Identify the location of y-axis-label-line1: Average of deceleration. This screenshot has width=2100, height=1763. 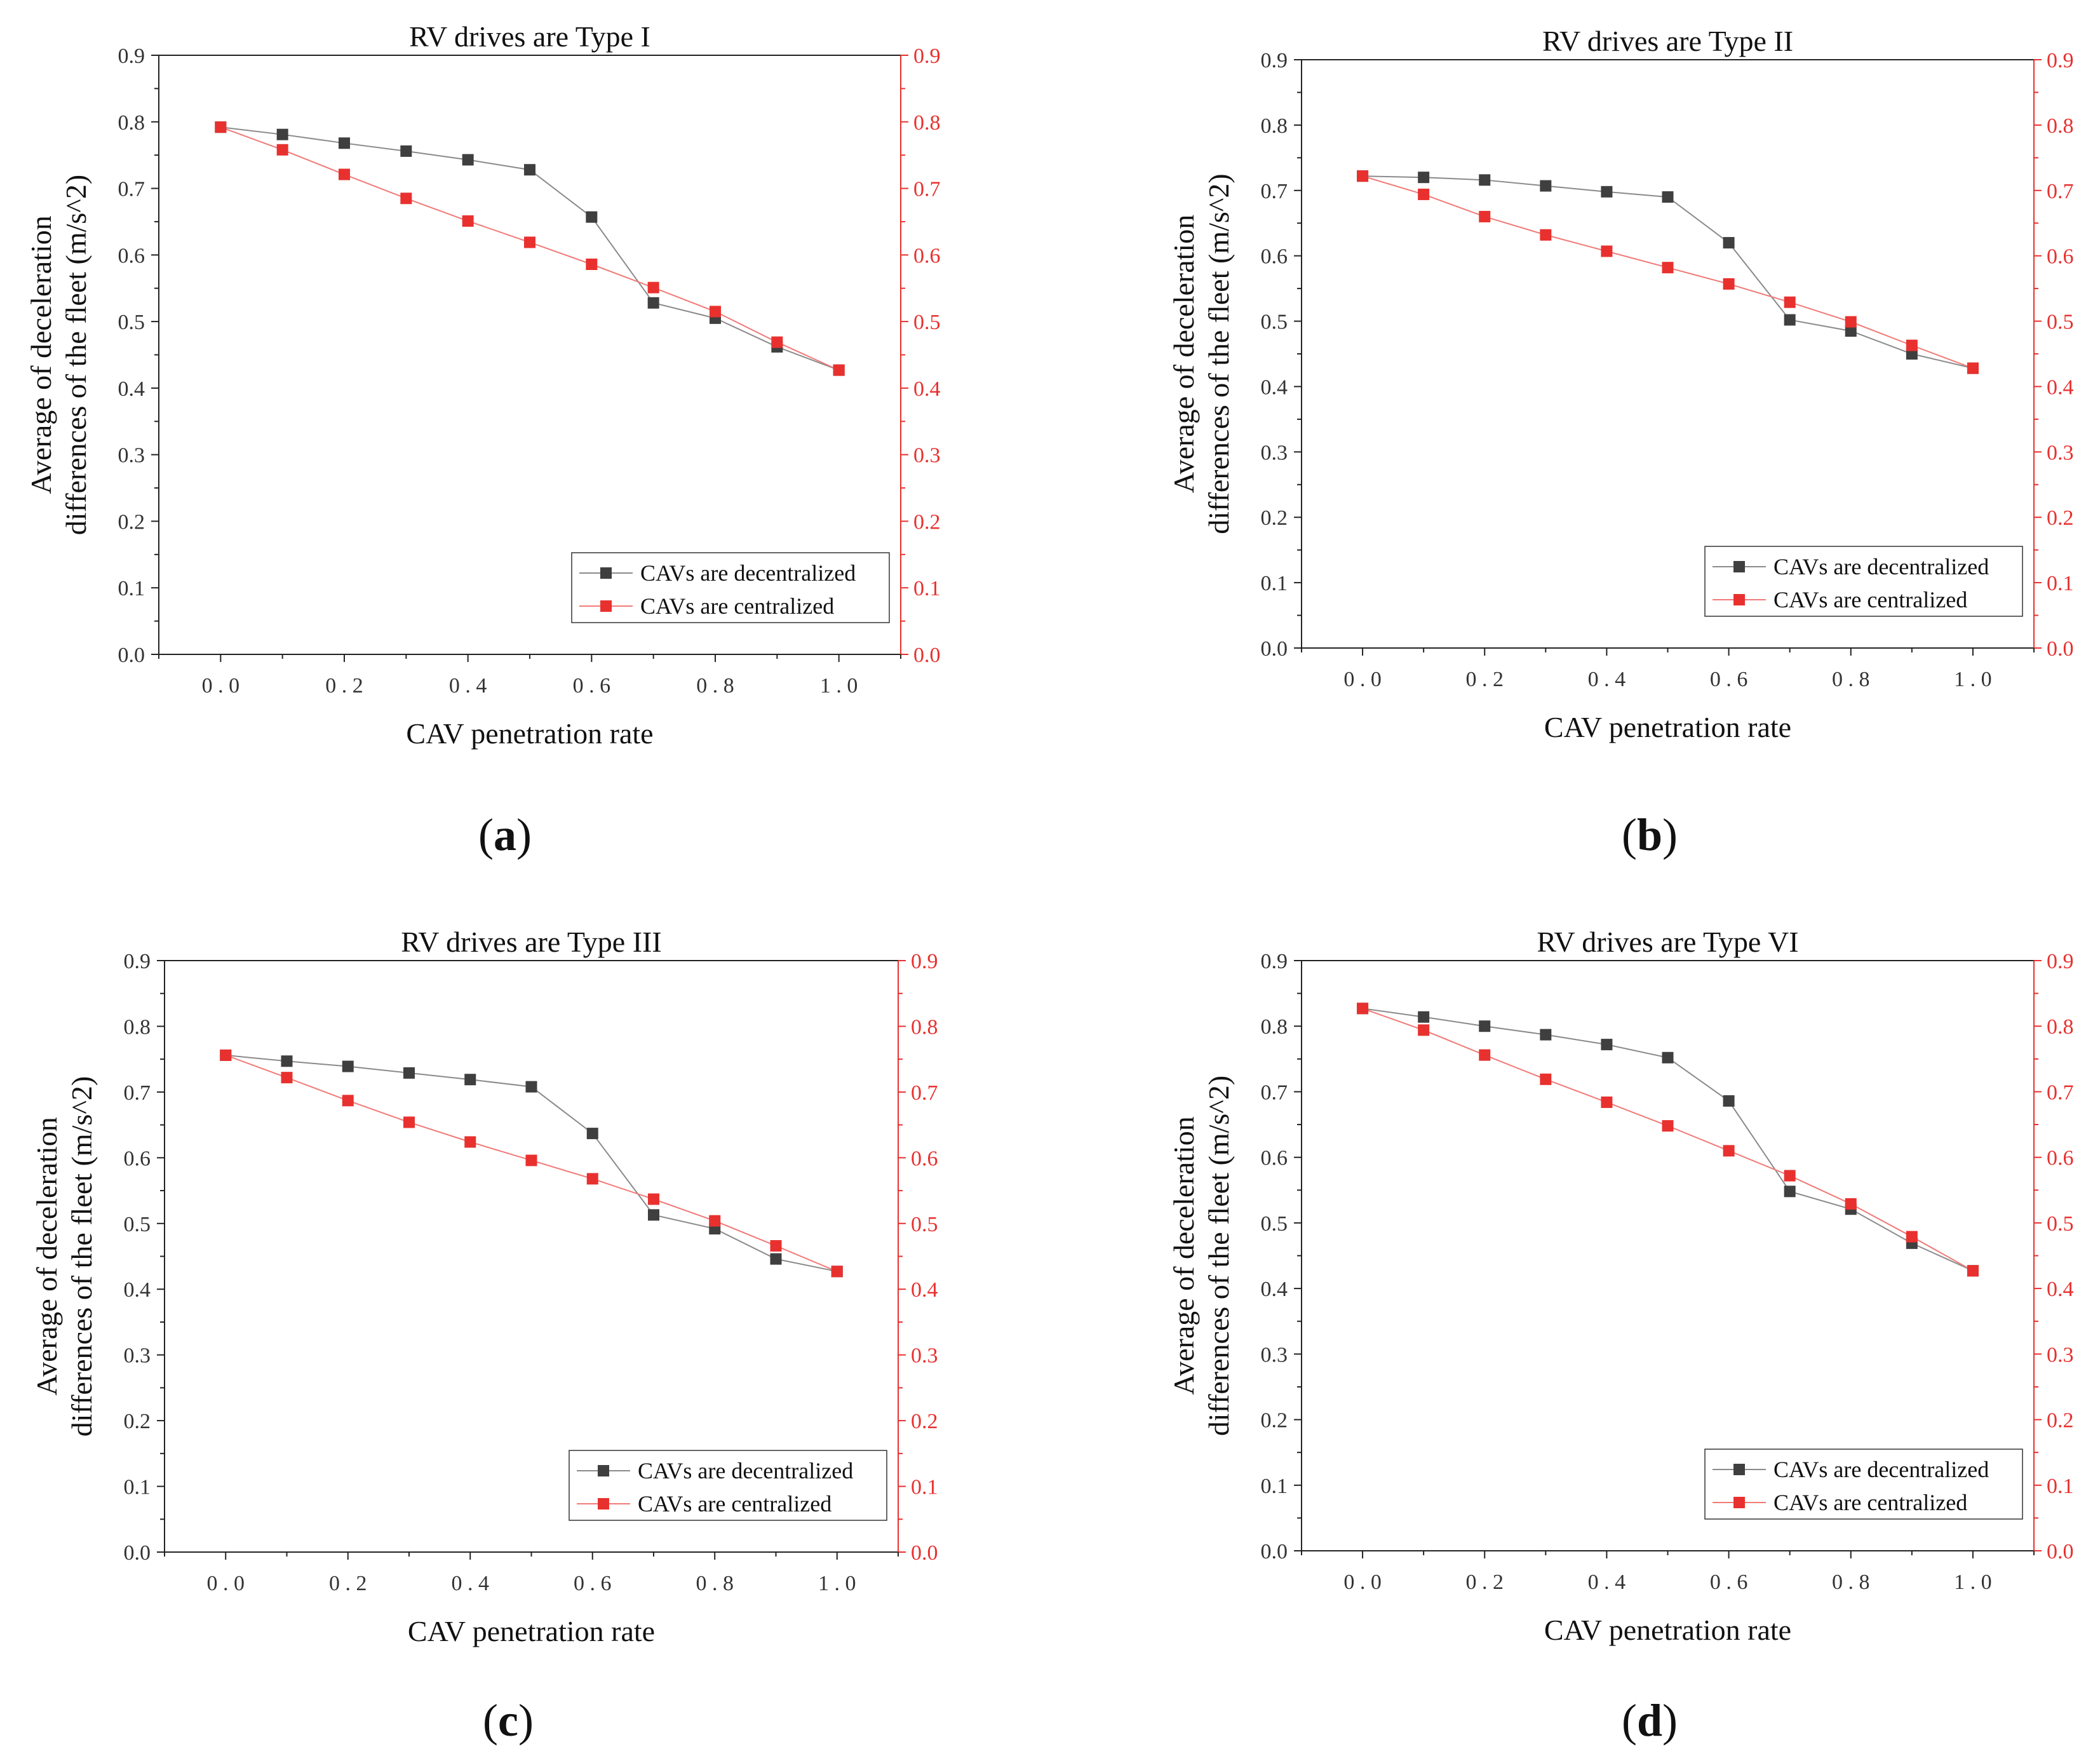
(41, 354).